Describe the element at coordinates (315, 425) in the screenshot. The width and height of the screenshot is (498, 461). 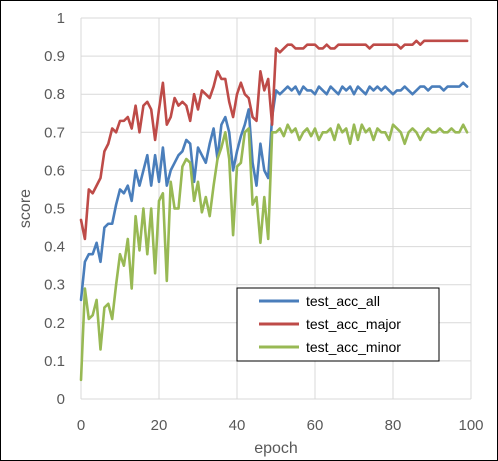
I see `x-tick-label: 60` at that location.